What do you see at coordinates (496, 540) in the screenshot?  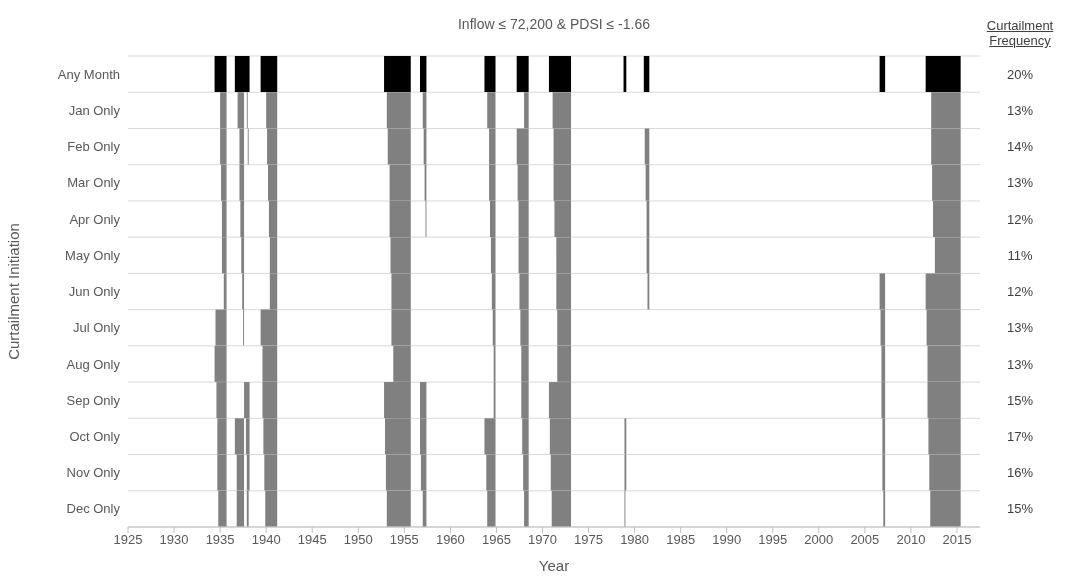 I see `x-tick-label: 1965` at bounding box center [496, 540].